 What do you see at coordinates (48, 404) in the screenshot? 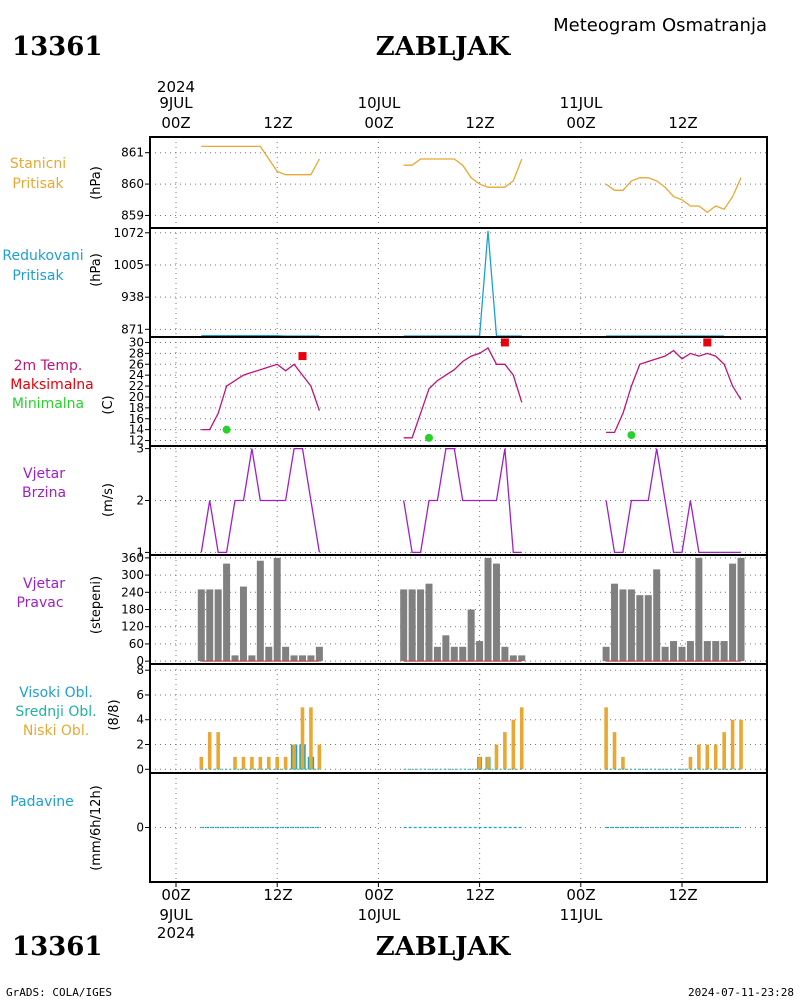
I see `tmin-label: Minimalna` at bounding box center [48, 404].